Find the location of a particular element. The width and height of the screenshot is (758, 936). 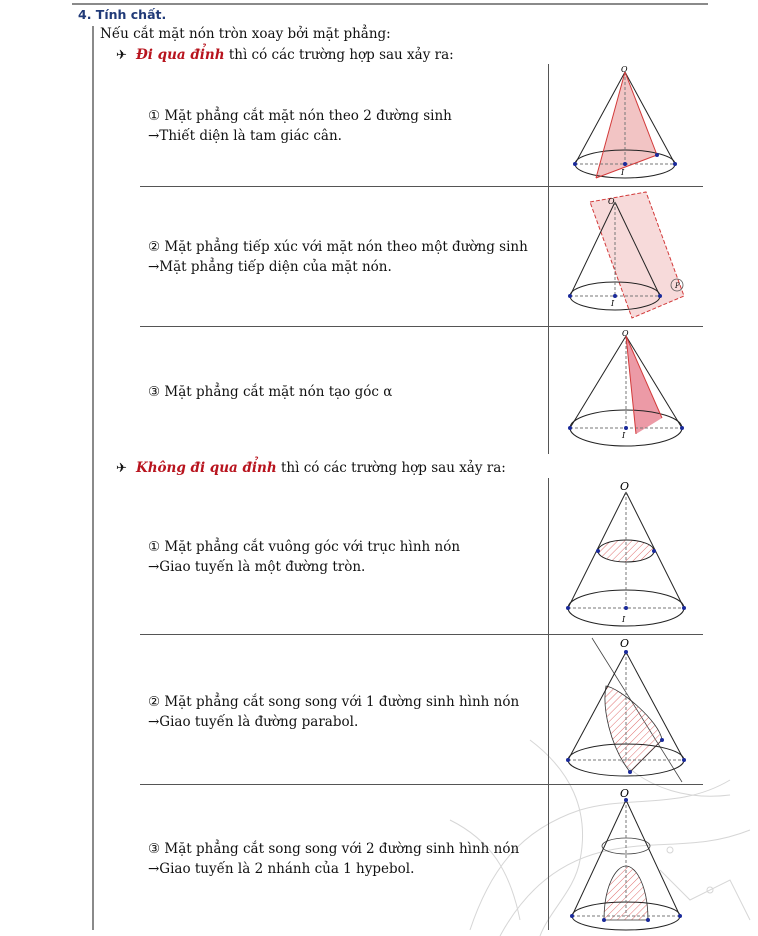

section-heading: 4. Tính chất. is located at coordinates (122, 14).